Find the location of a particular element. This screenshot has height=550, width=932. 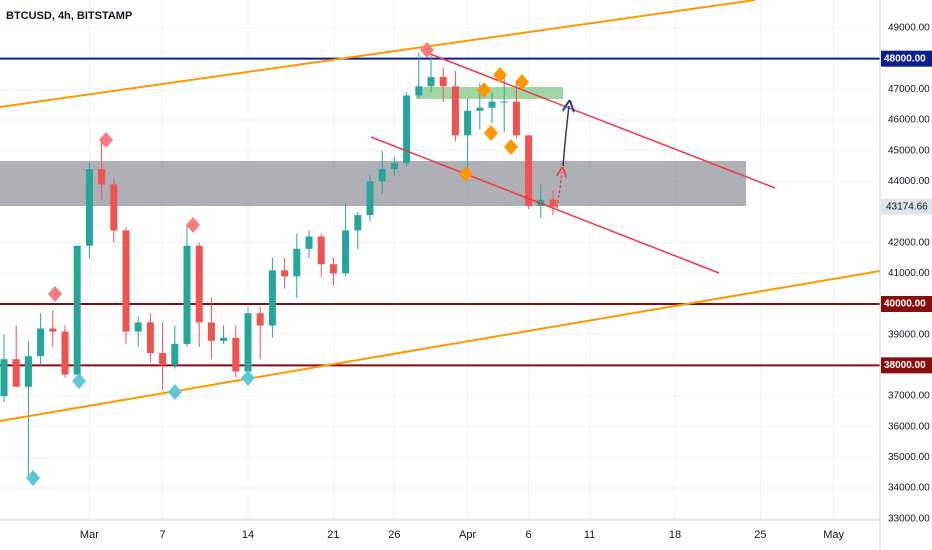

y-tick-label: 47000.00 is located at coordinates (909, 89).